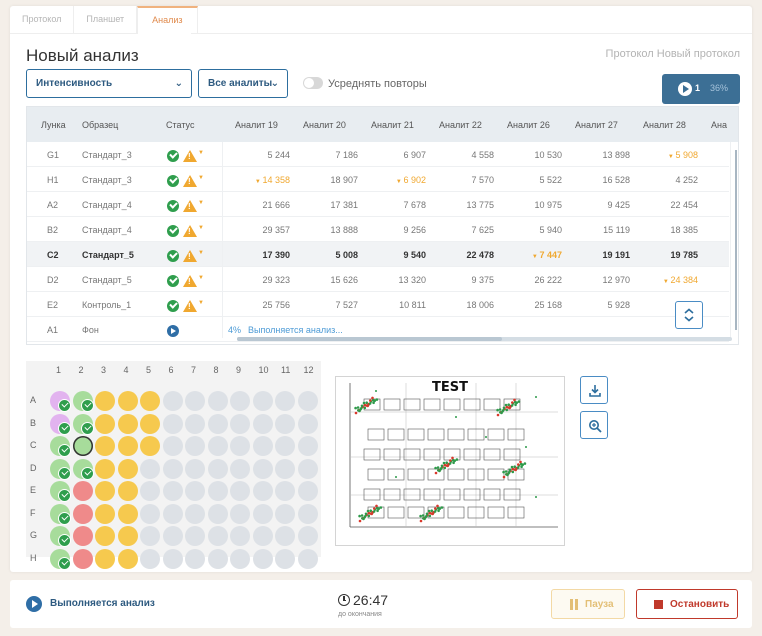 The image size is (762, 636). I want to click on tab-analysis: Анализ, so click(167, 20).